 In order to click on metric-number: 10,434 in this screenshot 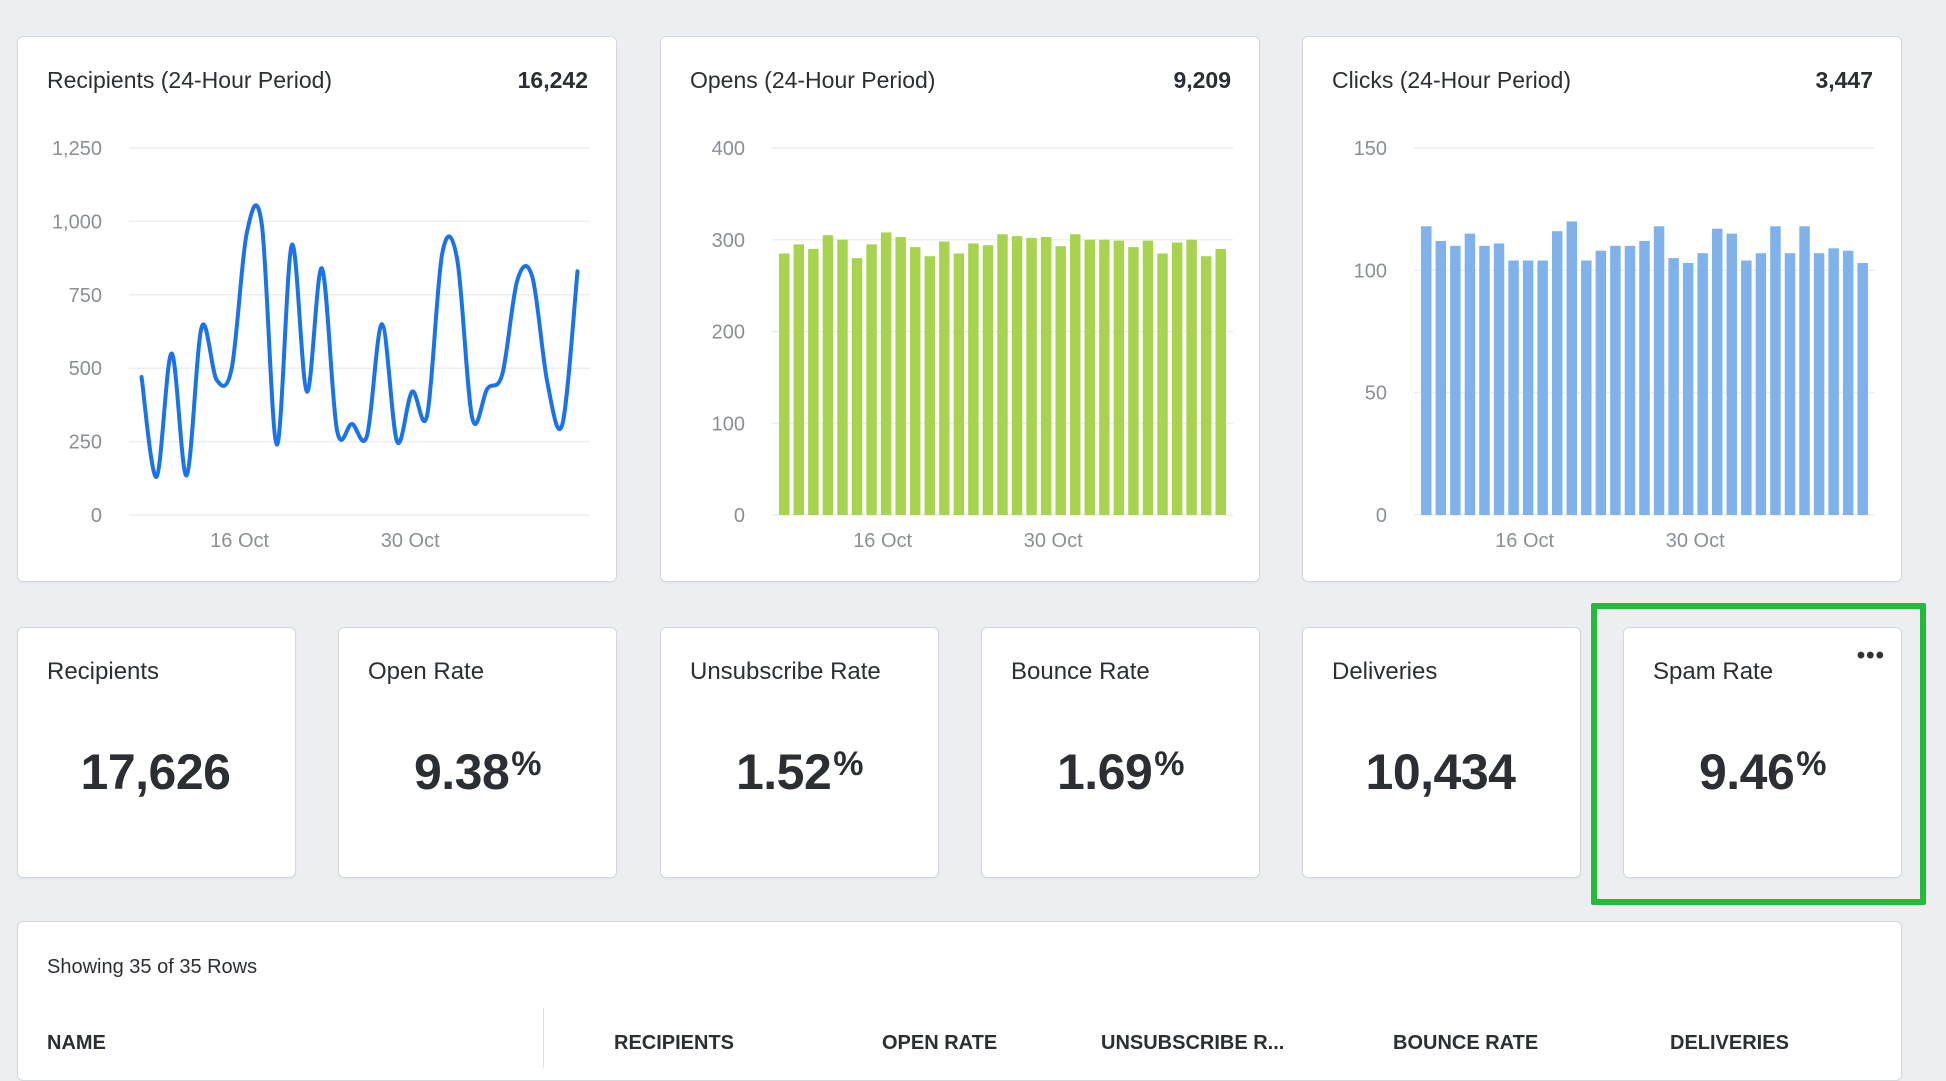, I will do `click(1440, 772)`.